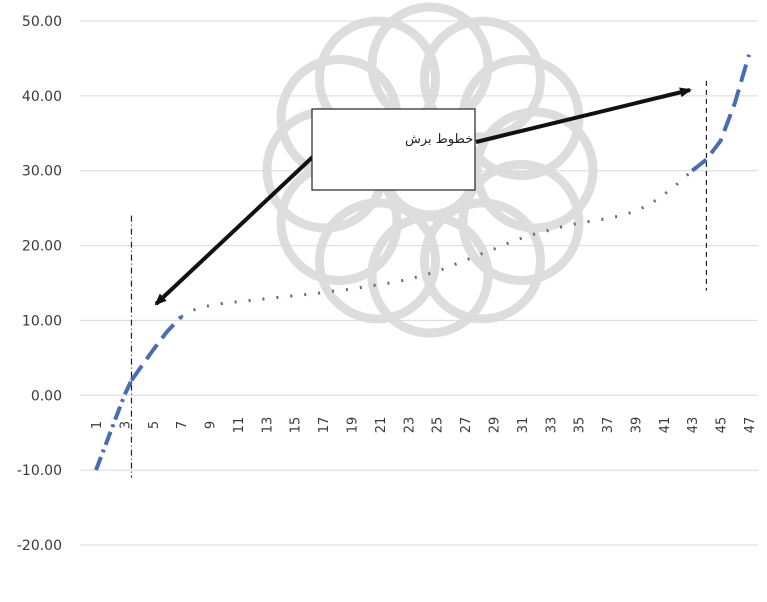 The width and height of the screenshot is (767, 602). What do you see at coordinates (523, 425) in the screenshot?
I see `x-tick-label: 31` at bounding box center [523, 425].